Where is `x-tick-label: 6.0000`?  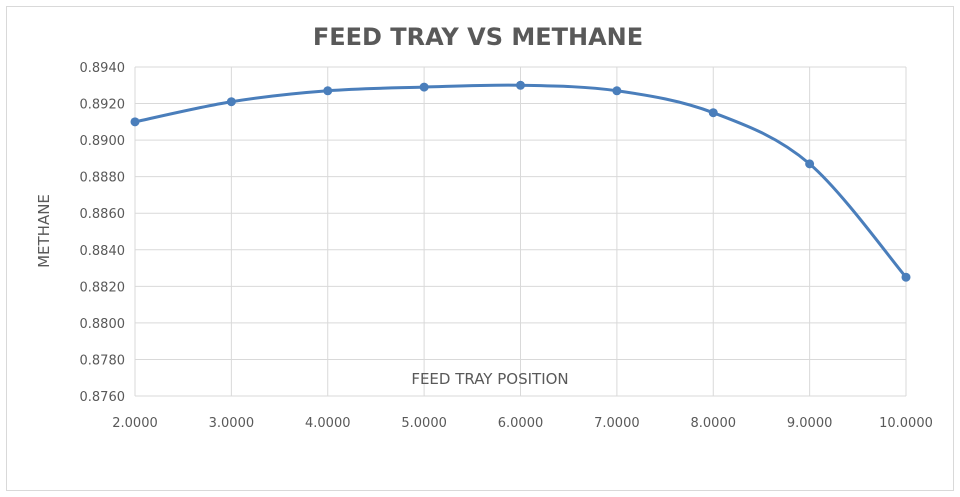 x-tick-label: 6.0000 is located at coordinates (521, 423).